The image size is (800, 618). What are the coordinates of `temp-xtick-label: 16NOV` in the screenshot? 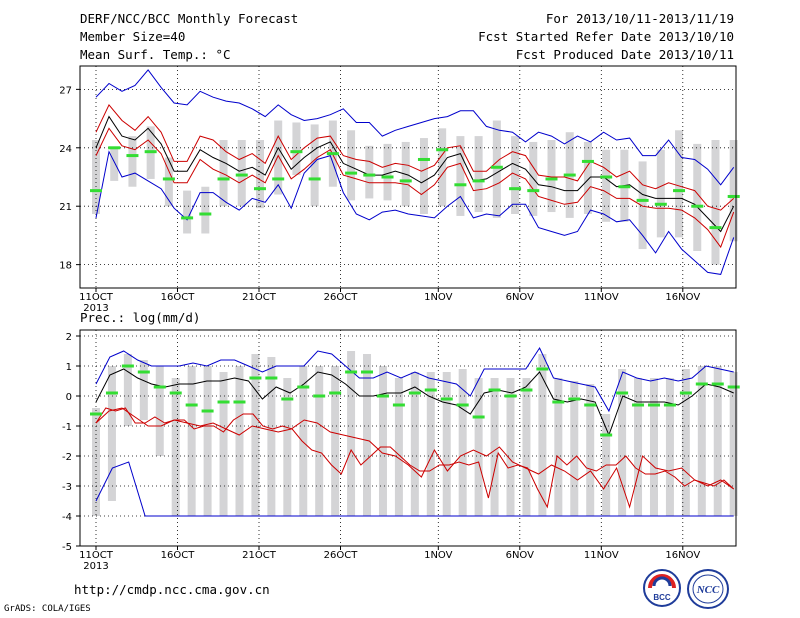 It's located at (682, 297).